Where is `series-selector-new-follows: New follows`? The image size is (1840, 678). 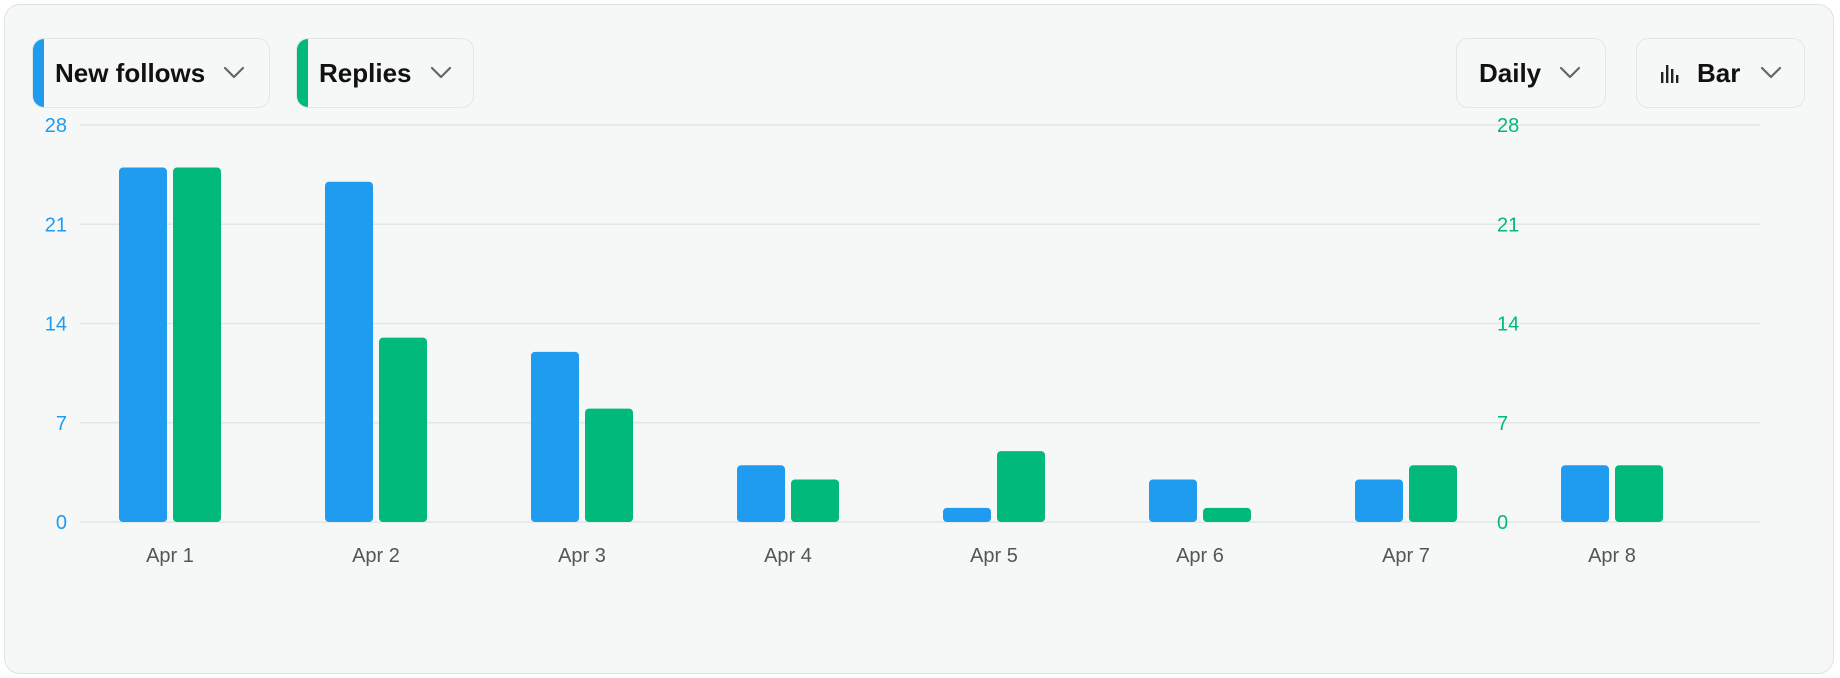 series-selector-new-follows: New follows is located at coordinates (151, 73).